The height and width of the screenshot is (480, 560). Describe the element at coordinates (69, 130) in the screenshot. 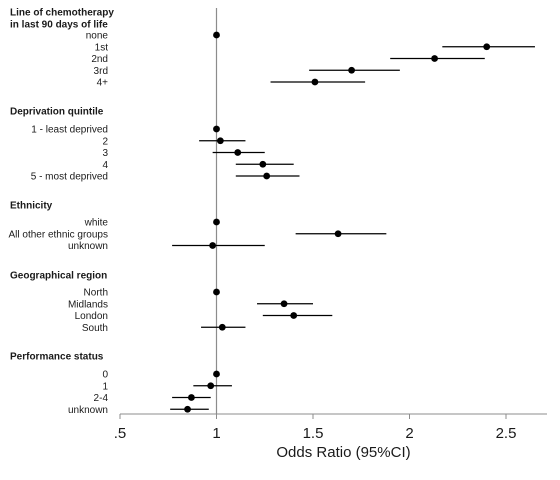

I see `row-label: 1 - least deprived` at that location.